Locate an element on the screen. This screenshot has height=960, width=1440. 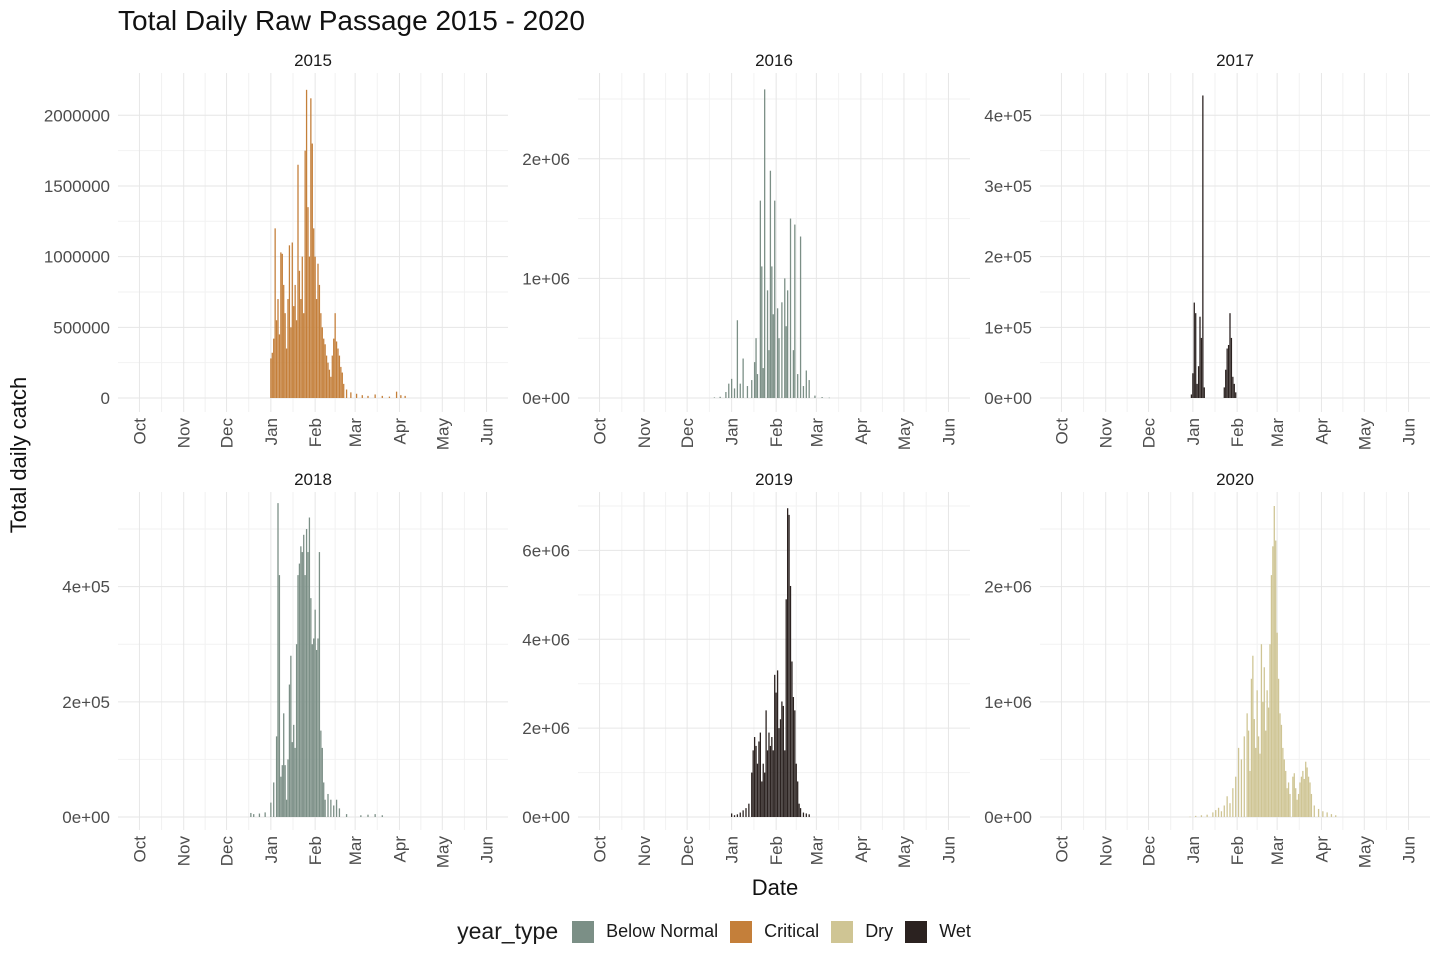
y-tick-label: 3e+05 is located at coordinates (1008, 186).